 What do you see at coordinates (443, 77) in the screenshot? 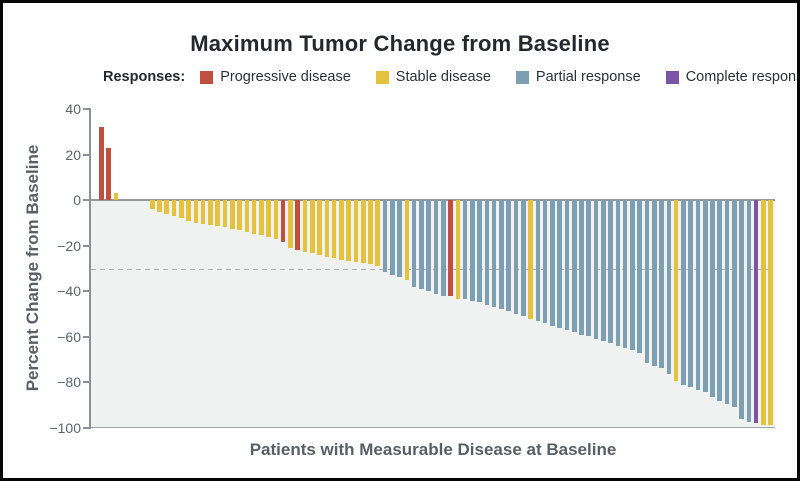
I see `legend-item-label: Stable disease` at bounding box center [443, 77].